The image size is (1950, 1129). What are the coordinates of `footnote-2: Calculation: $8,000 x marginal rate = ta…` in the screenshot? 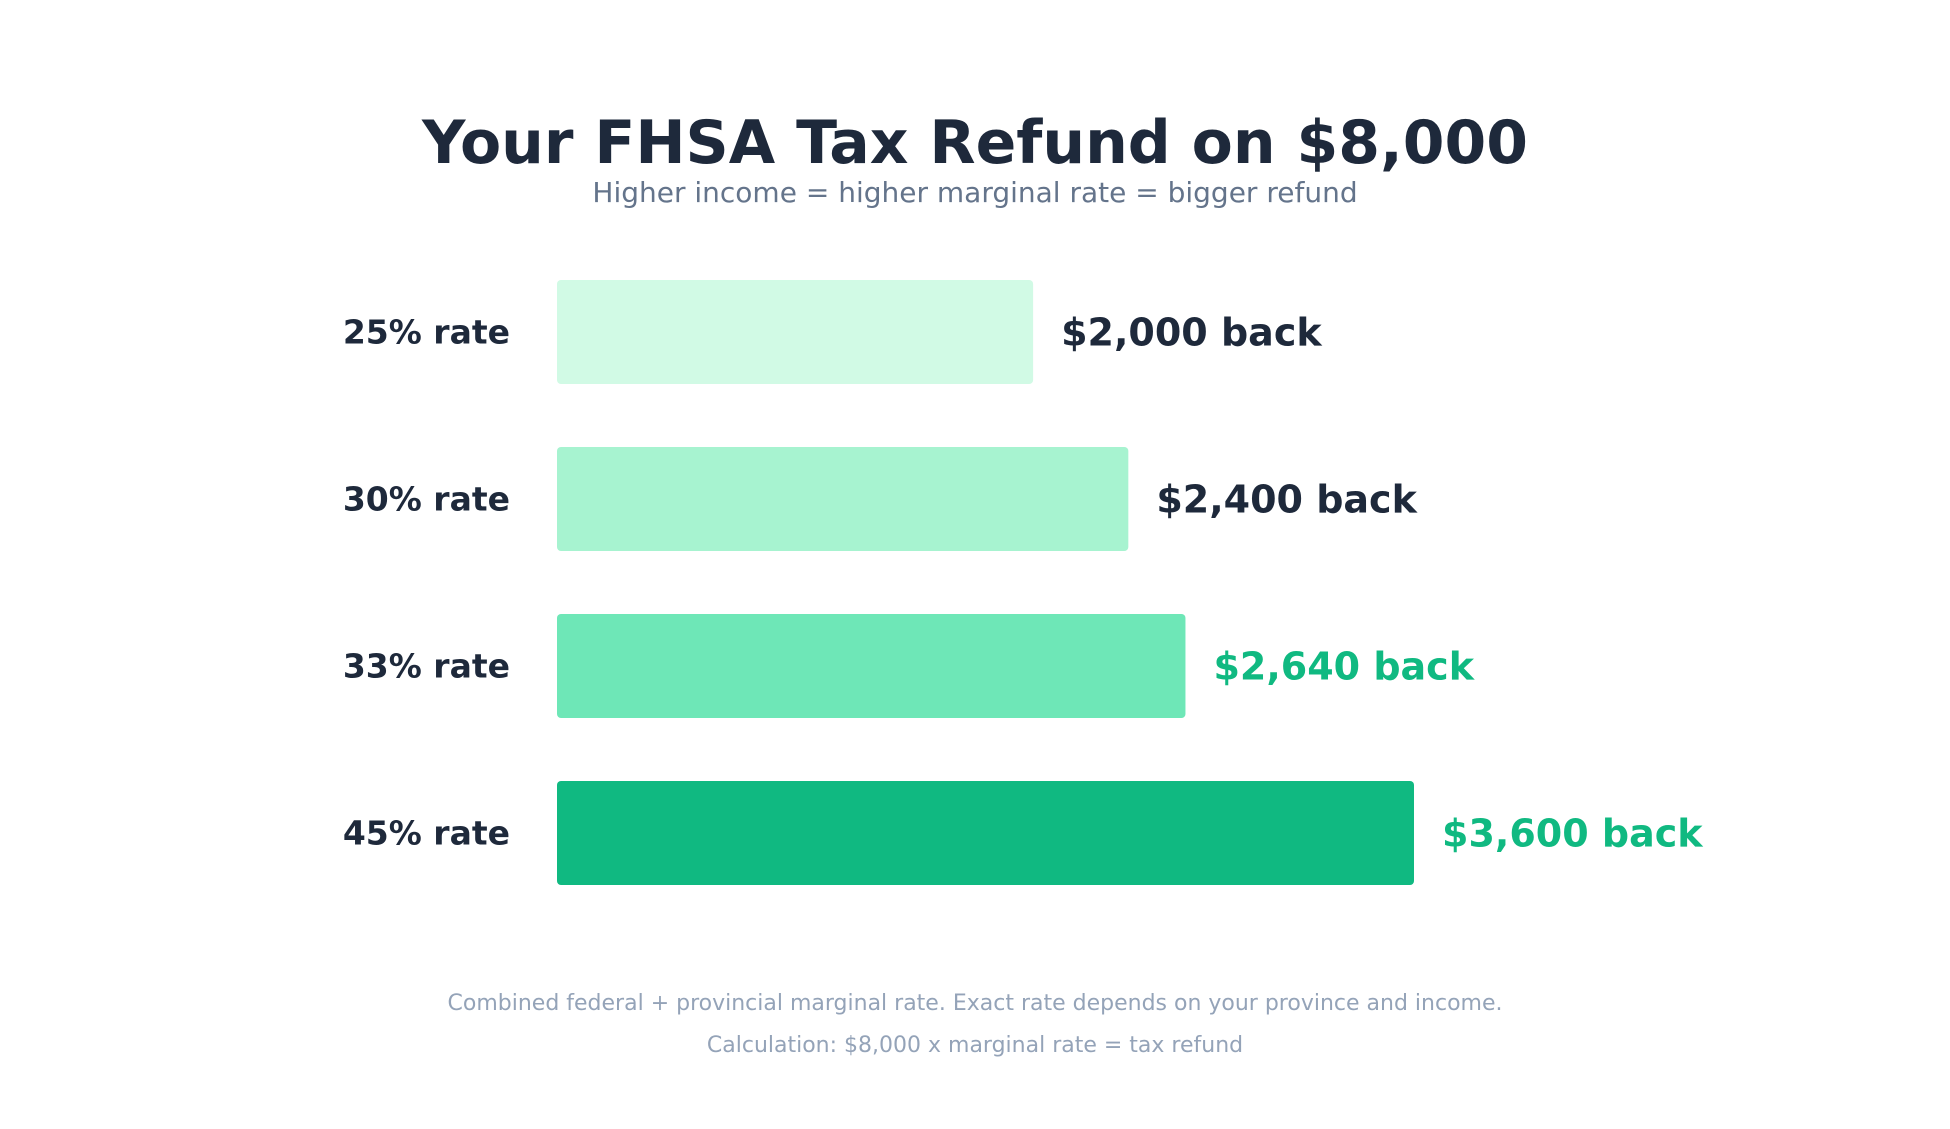 It's located at (975, 1045).